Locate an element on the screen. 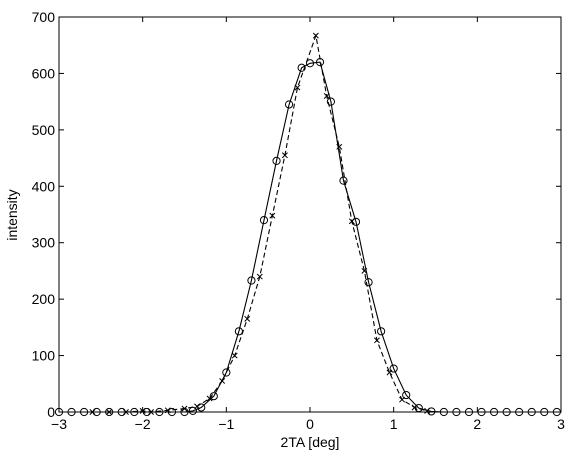  y-tick-label: 300 is located at coordinates (44, 243).